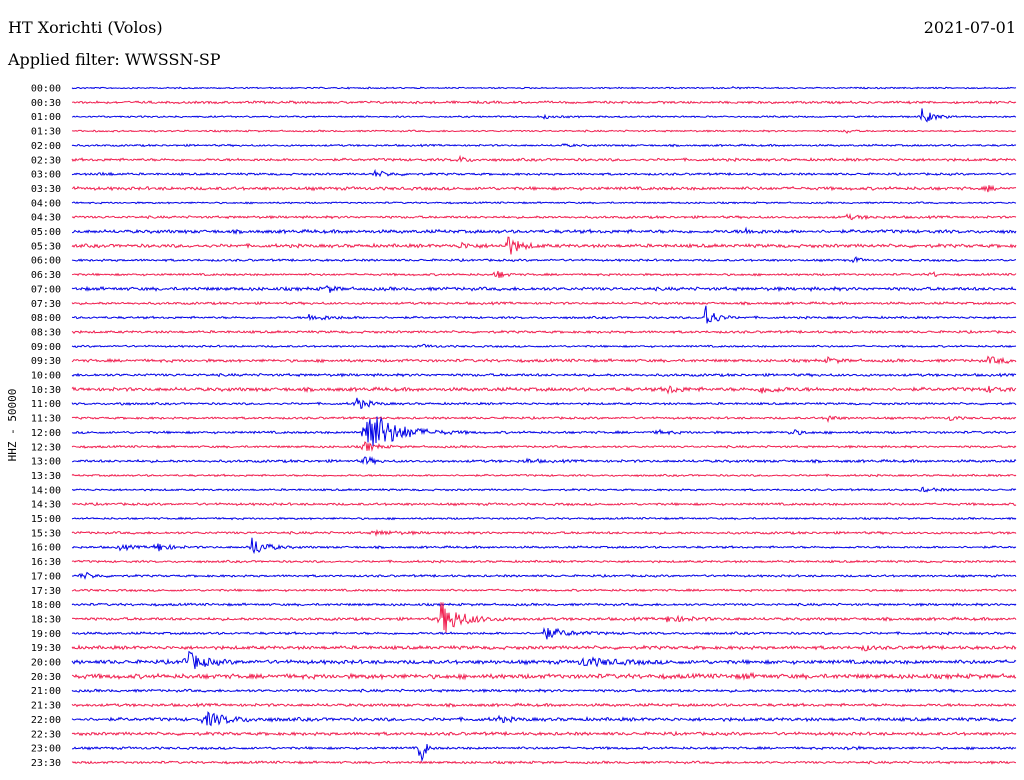 This screenshot has width=1024, height=780. What do you see at coordinates (969, 27) in the screenshot?
I see `date-label: 2021-07-01` at bounding box center [969, 27].